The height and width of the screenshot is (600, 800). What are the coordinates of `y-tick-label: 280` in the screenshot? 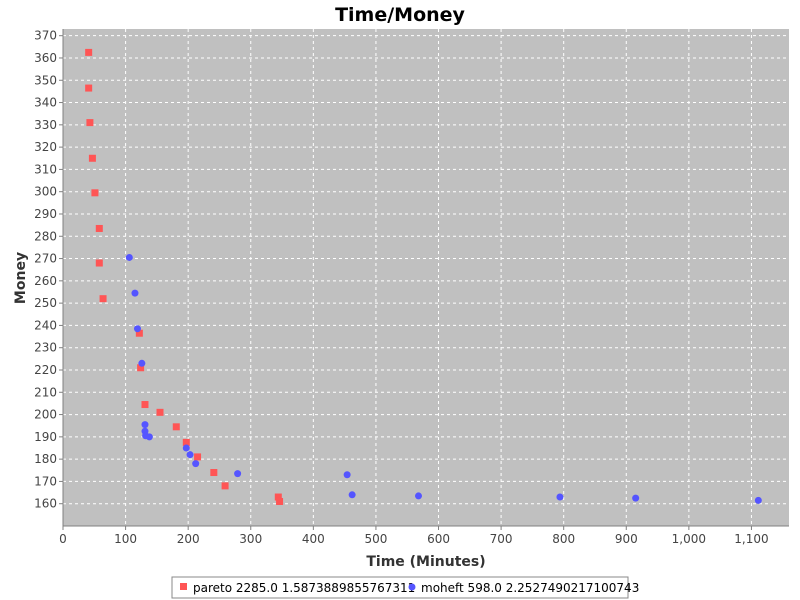 It's located at (45, 236).